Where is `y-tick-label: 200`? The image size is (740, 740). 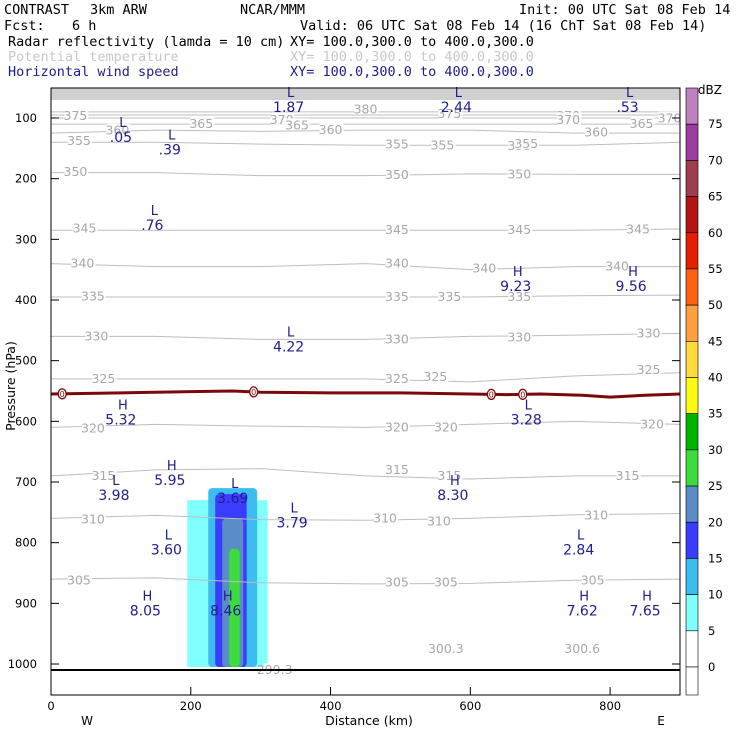
y-tick-label: 200 is located at coordinates (26, 179).